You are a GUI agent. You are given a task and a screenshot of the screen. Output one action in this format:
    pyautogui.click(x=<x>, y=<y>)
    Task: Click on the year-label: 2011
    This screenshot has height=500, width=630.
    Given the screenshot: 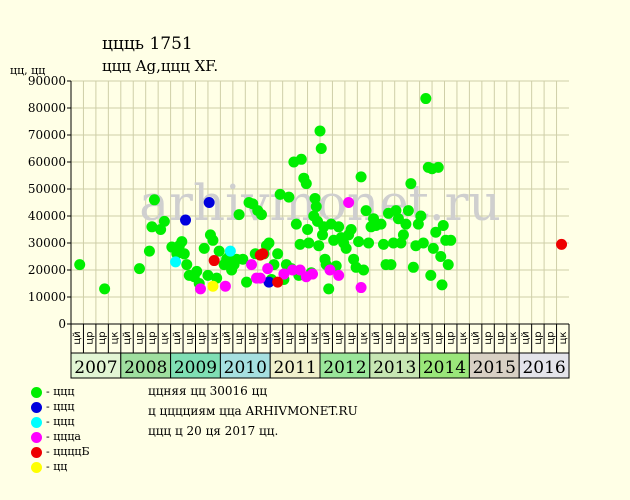 What is the action you would take?
    pyautogui.click(x=294, y=368)
    